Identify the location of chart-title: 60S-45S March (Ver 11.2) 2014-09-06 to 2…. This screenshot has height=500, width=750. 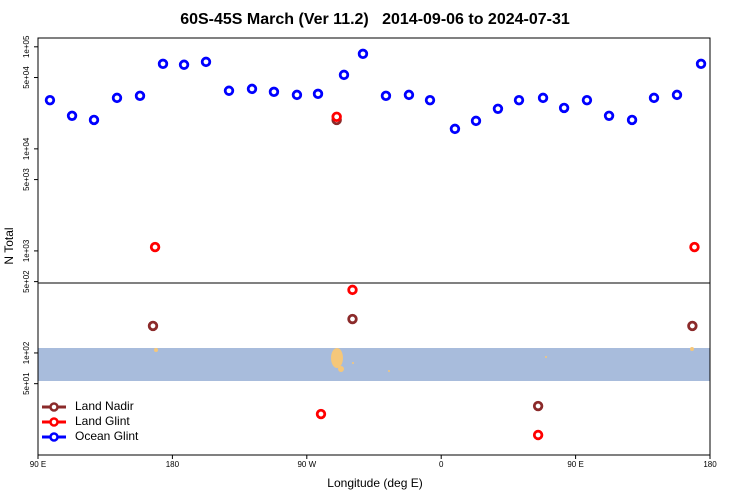
(375, 19).